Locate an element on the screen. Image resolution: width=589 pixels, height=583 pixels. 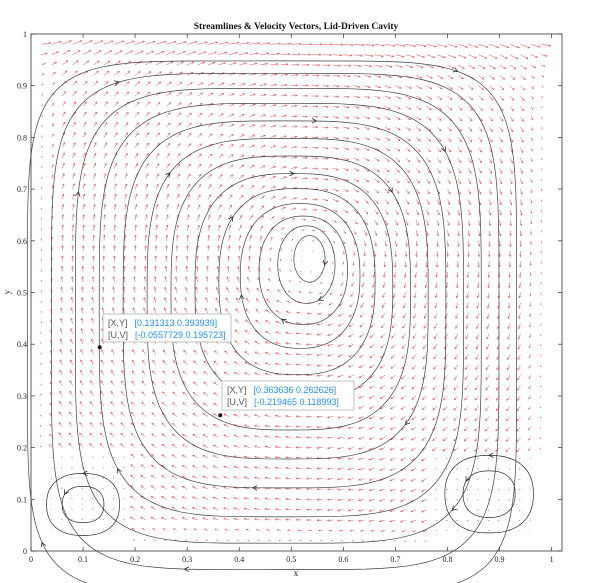
y-tick-label: 0.8 is located at coordinates (22, 137).